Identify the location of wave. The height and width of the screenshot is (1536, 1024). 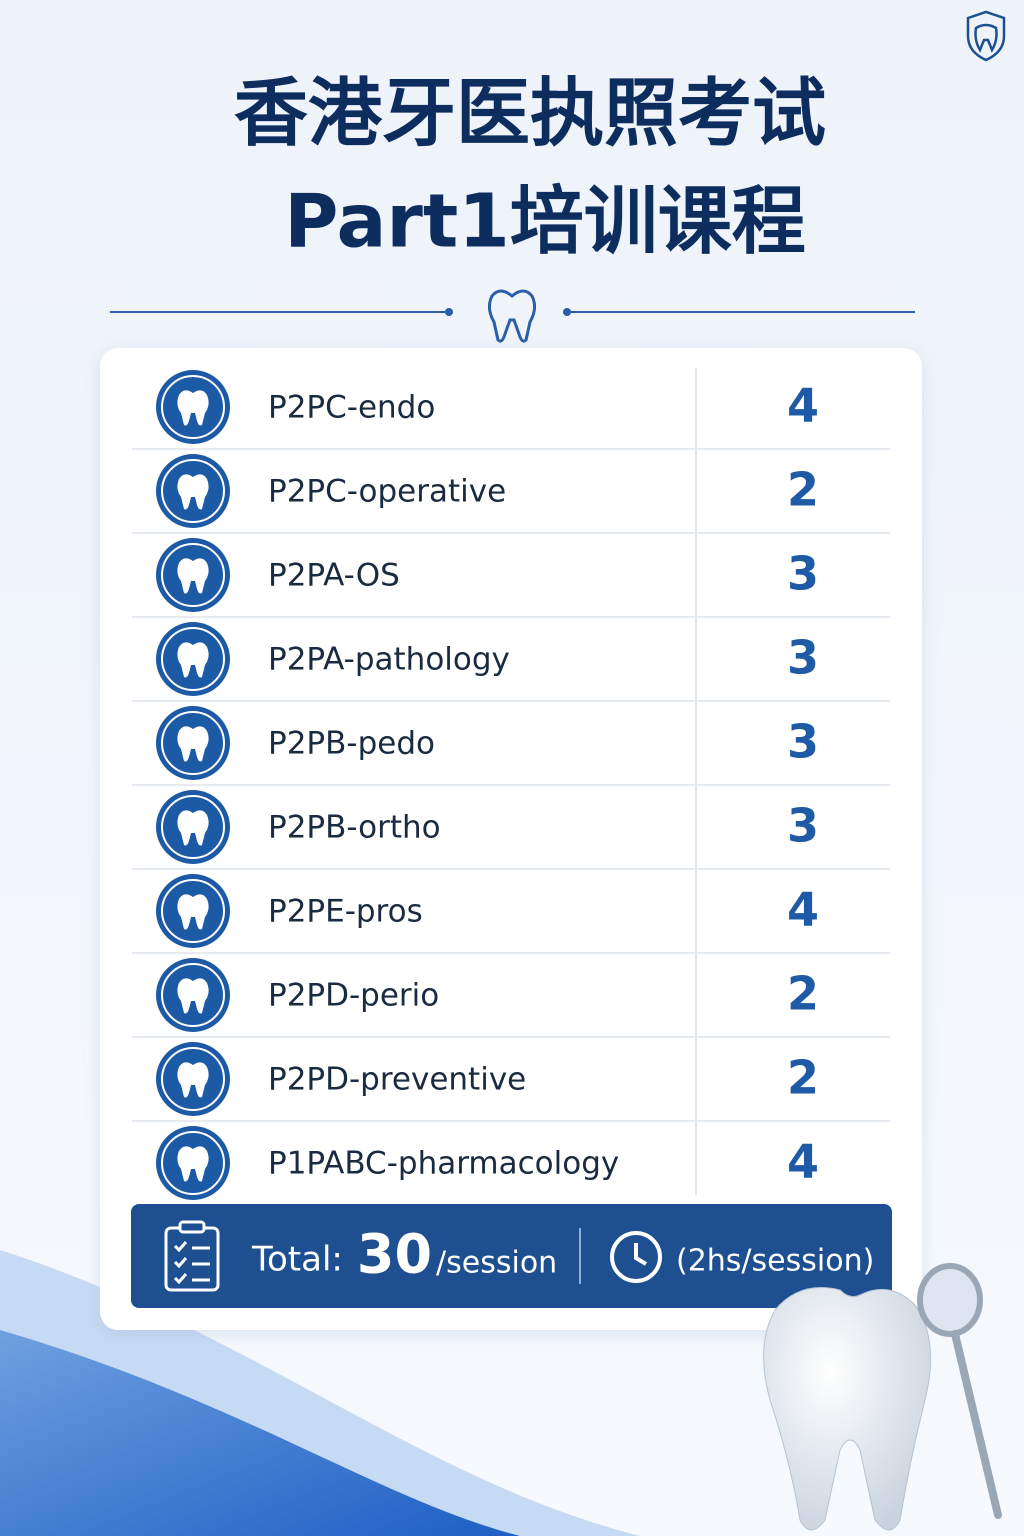
(260, 1433).